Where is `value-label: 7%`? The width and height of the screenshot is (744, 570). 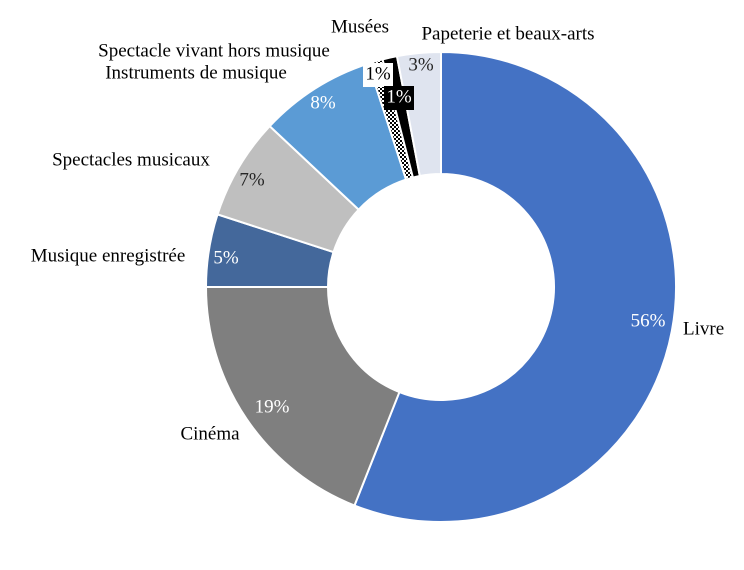
value-label: 7% is located at coordinates (252, 179).